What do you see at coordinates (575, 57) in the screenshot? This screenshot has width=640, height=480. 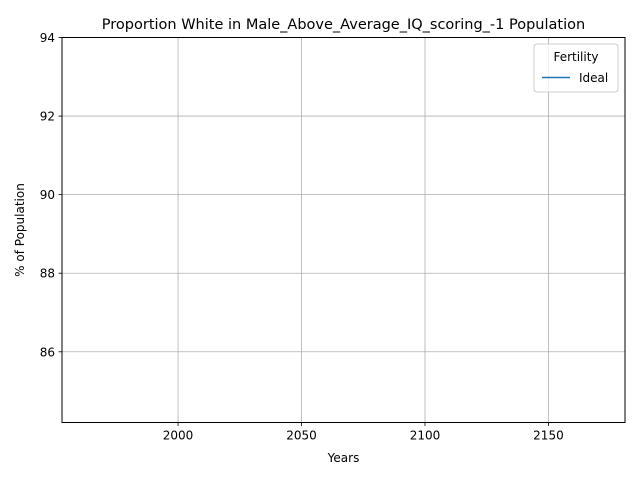 I see `legend-title: Fertility` at bounding box center [575, 57].